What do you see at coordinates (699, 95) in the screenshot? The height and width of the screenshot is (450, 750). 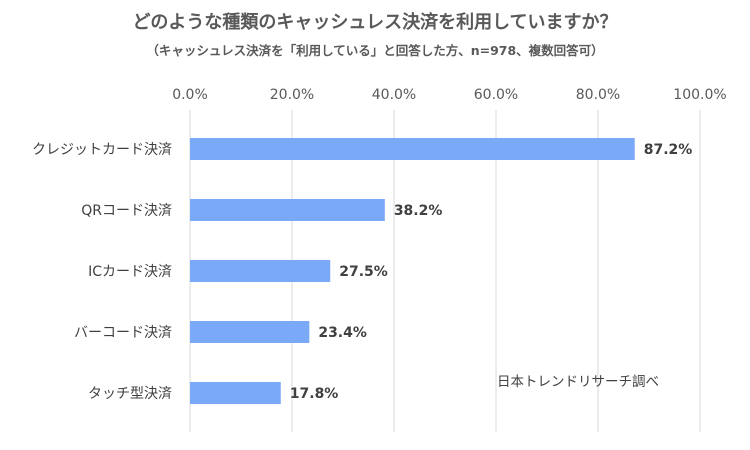 I see `x-tick-label: 100.0%` at bounding box center [699, 95].